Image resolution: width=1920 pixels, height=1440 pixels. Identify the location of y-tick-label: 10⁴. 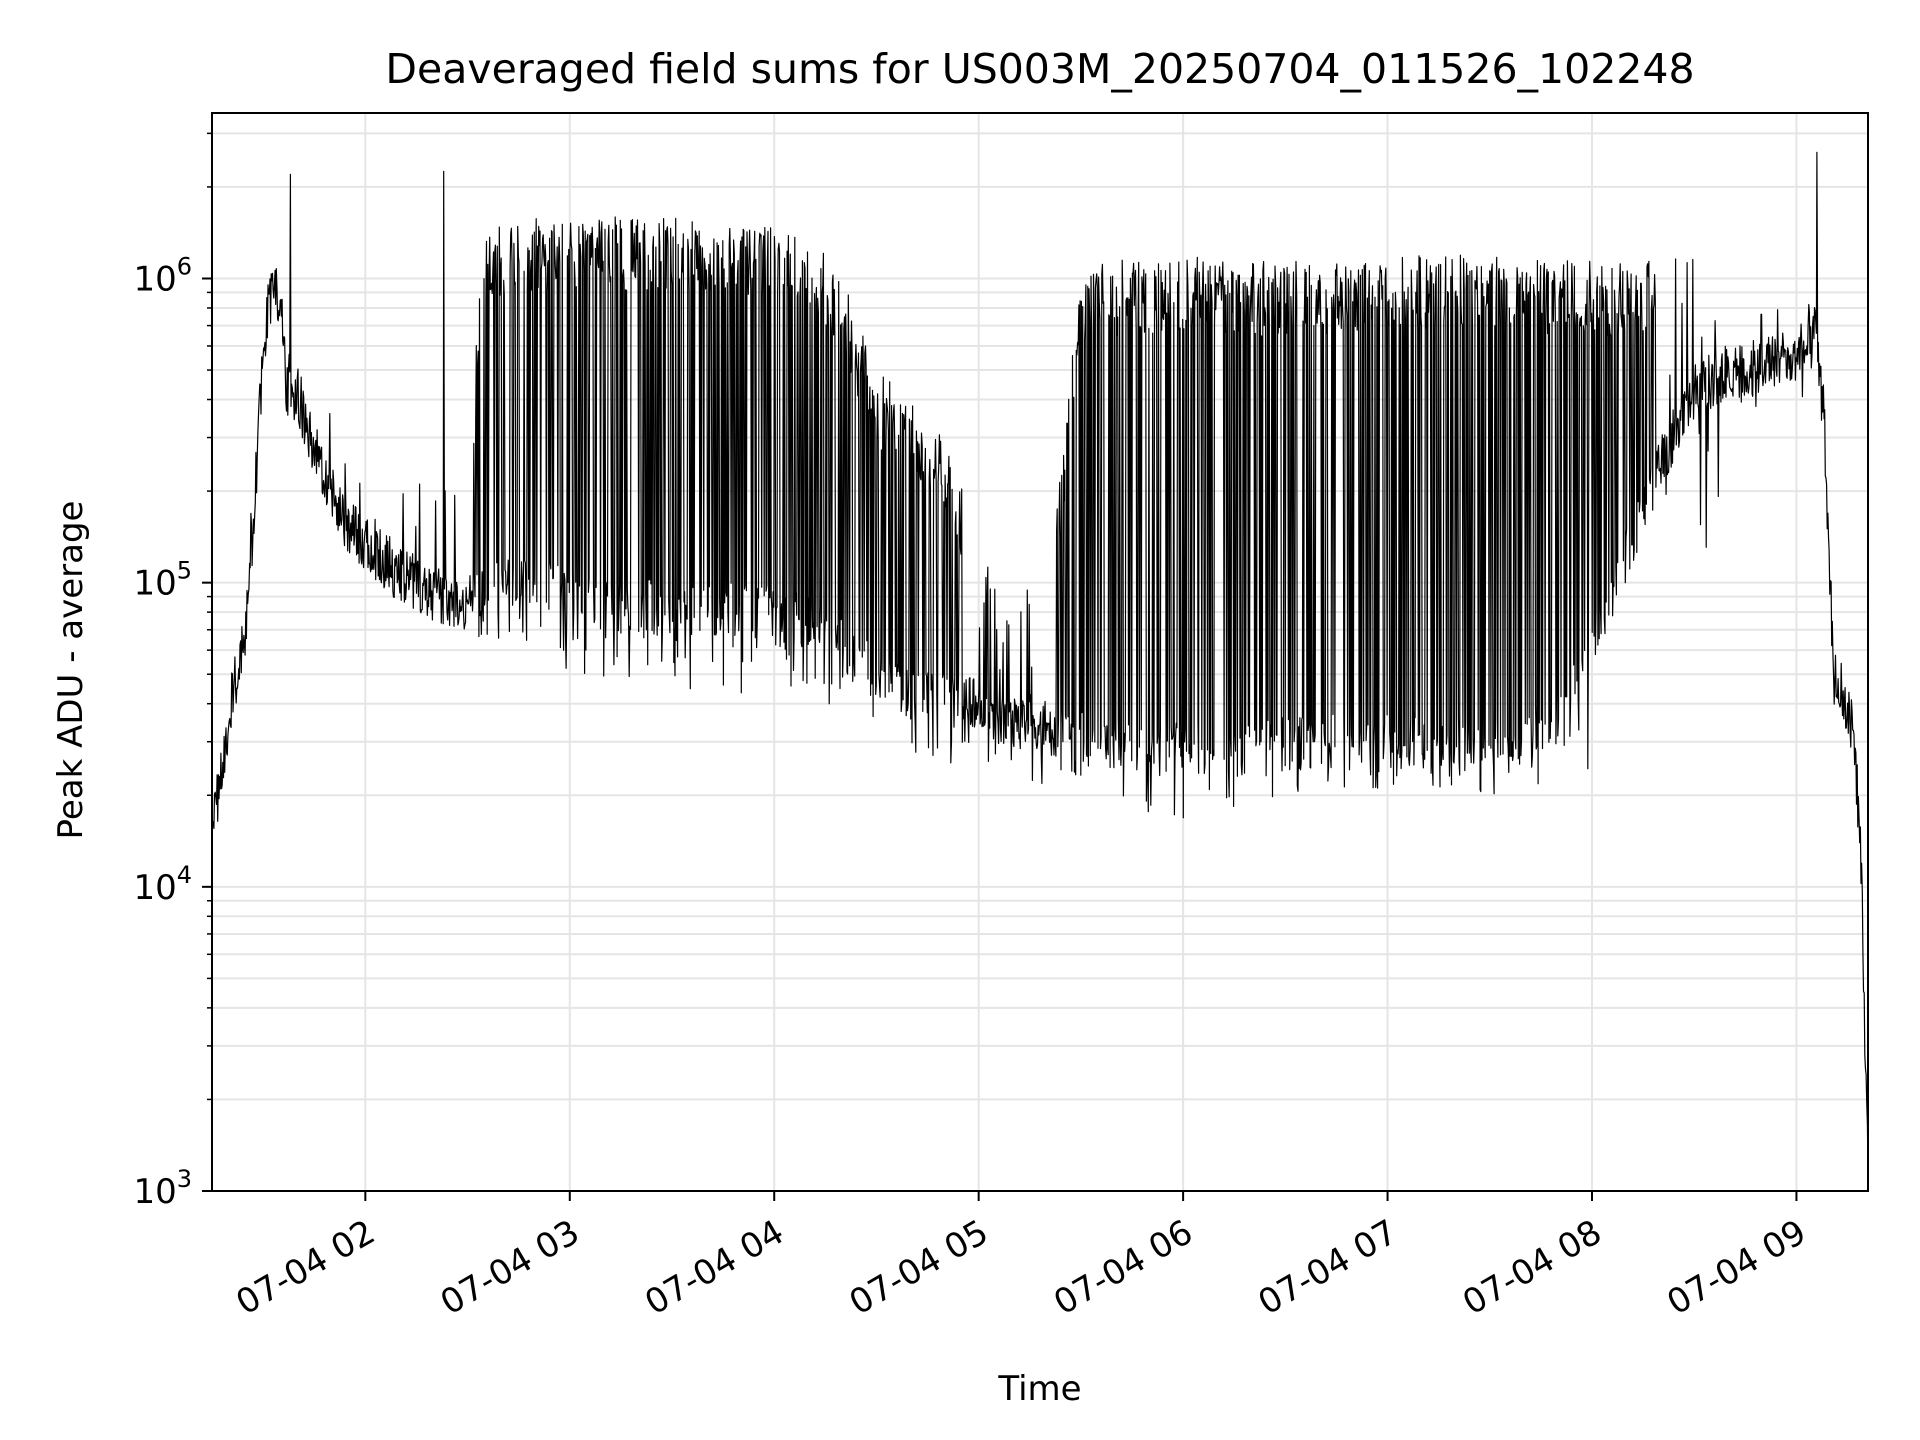
(162, 884).